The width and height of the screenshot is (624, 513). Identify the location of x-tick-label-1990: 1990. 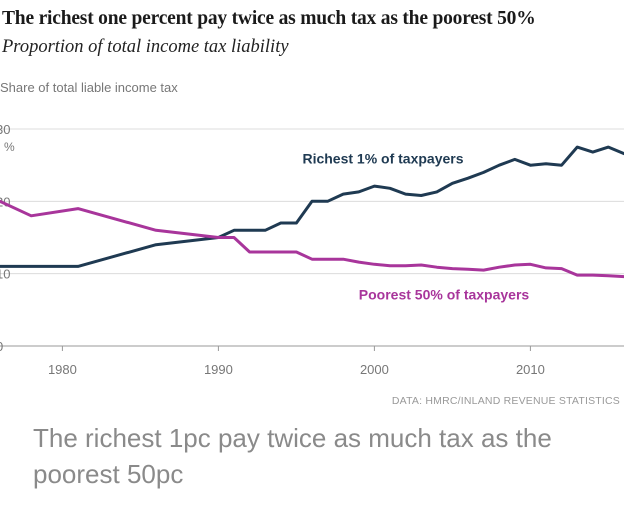
(218, 369).